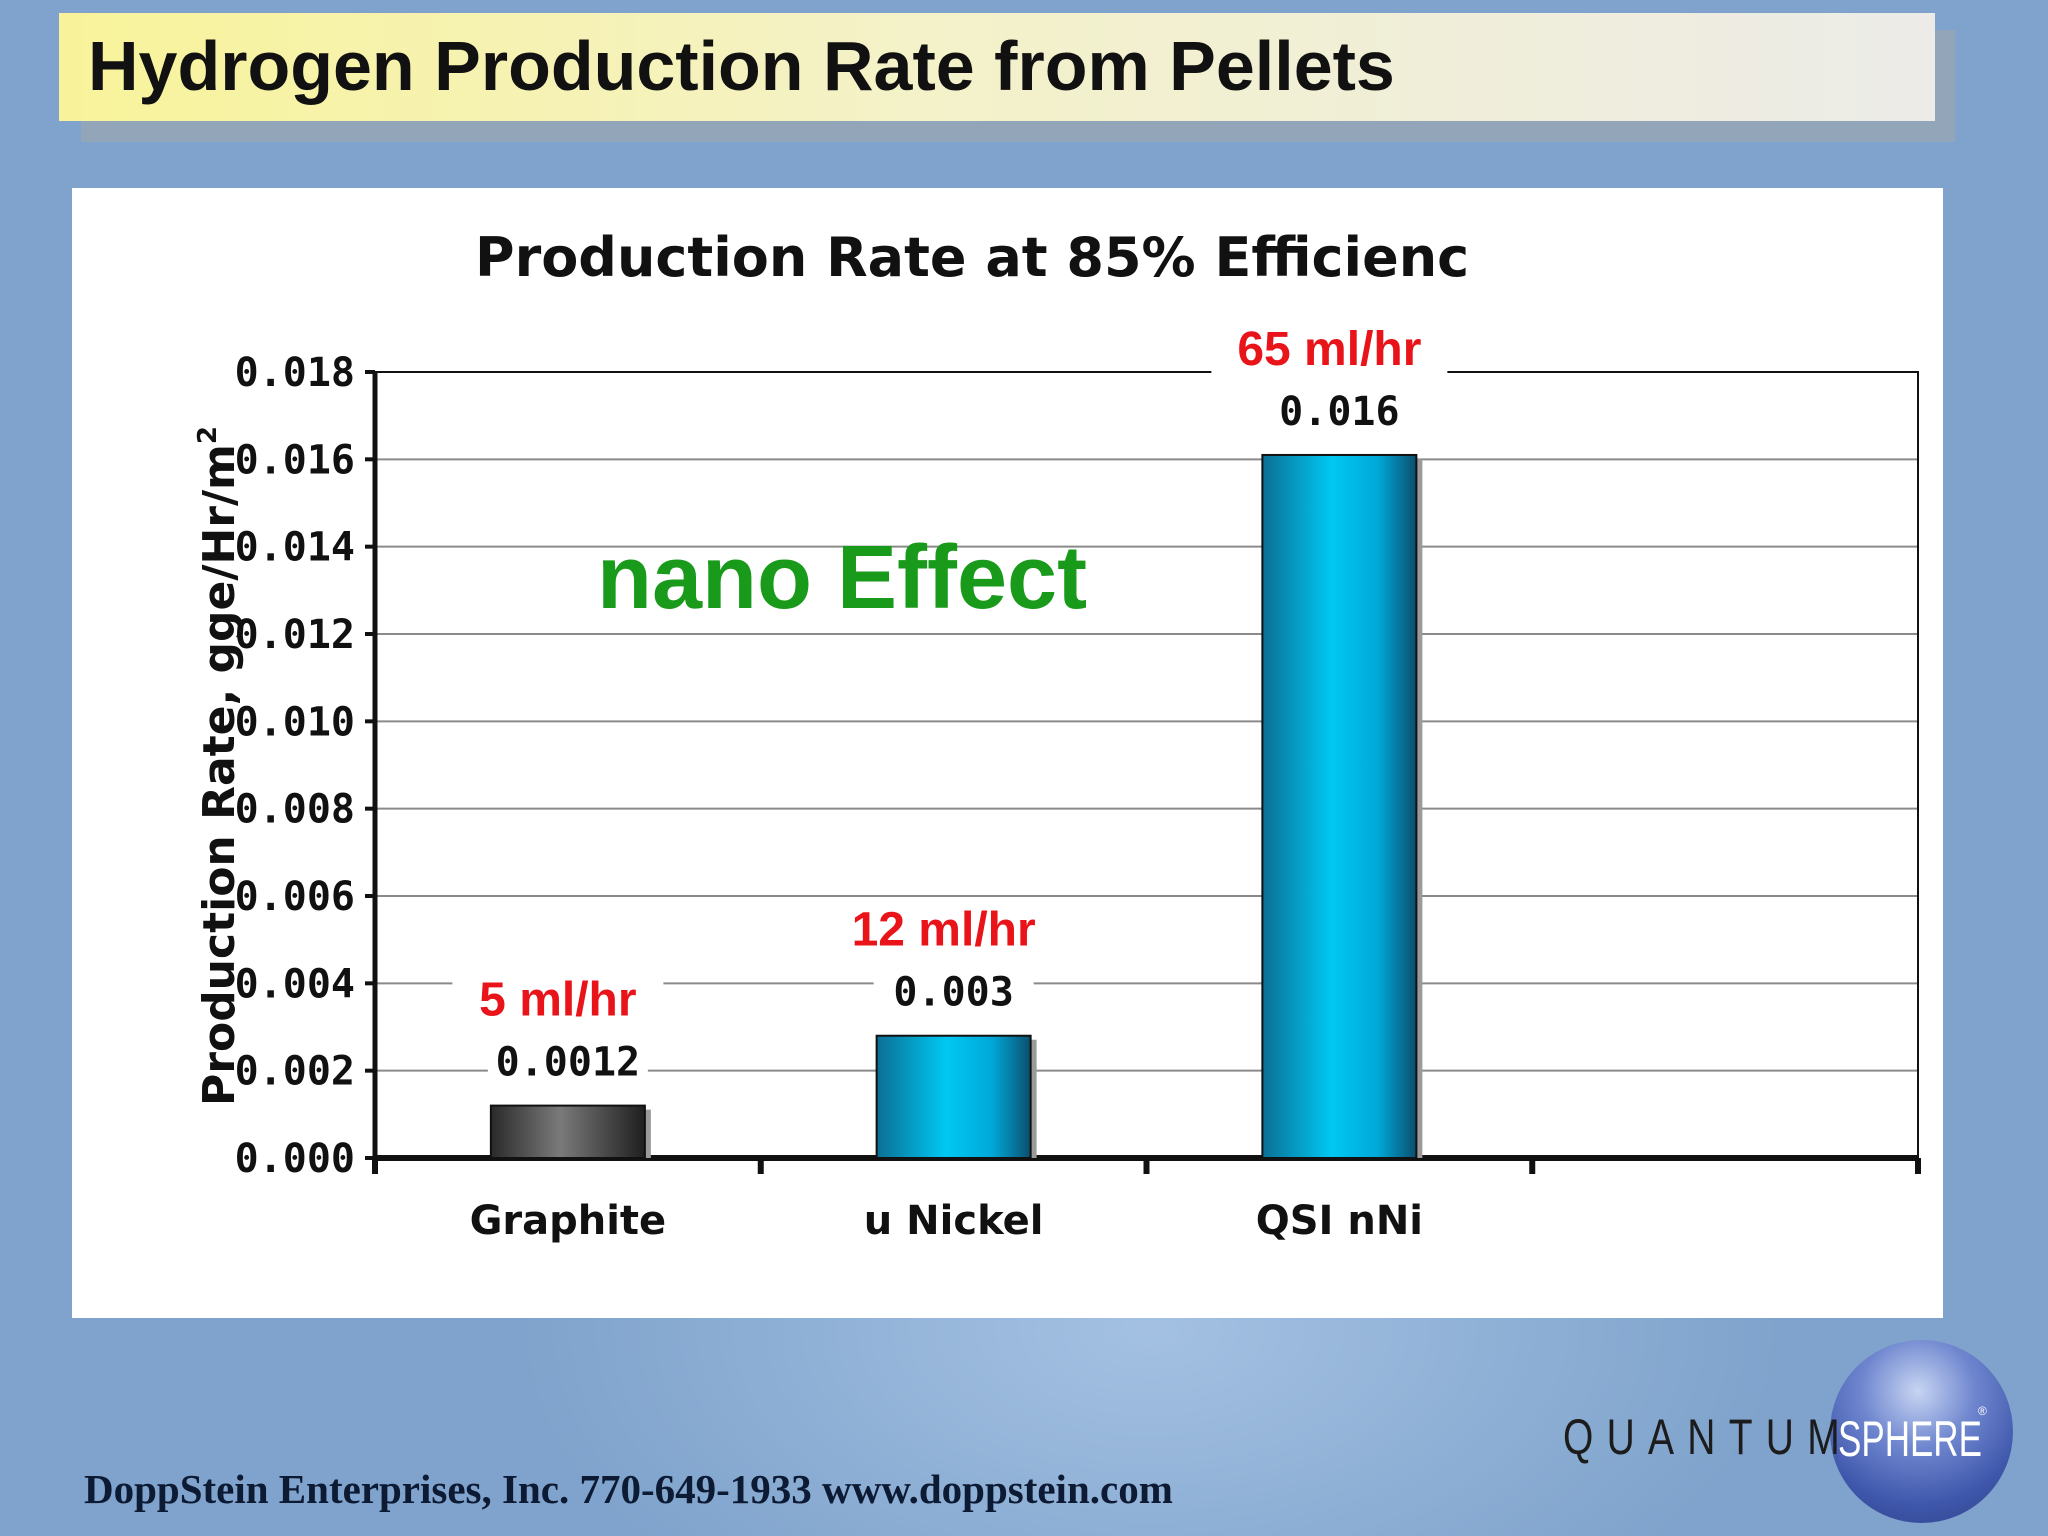 The width and height of the screenshot is (2048, 1536). Describe the element at coordinates (972, 257) in the screenshot. I see `chart-title: Production Rate at 85% Efficienc` at that location.